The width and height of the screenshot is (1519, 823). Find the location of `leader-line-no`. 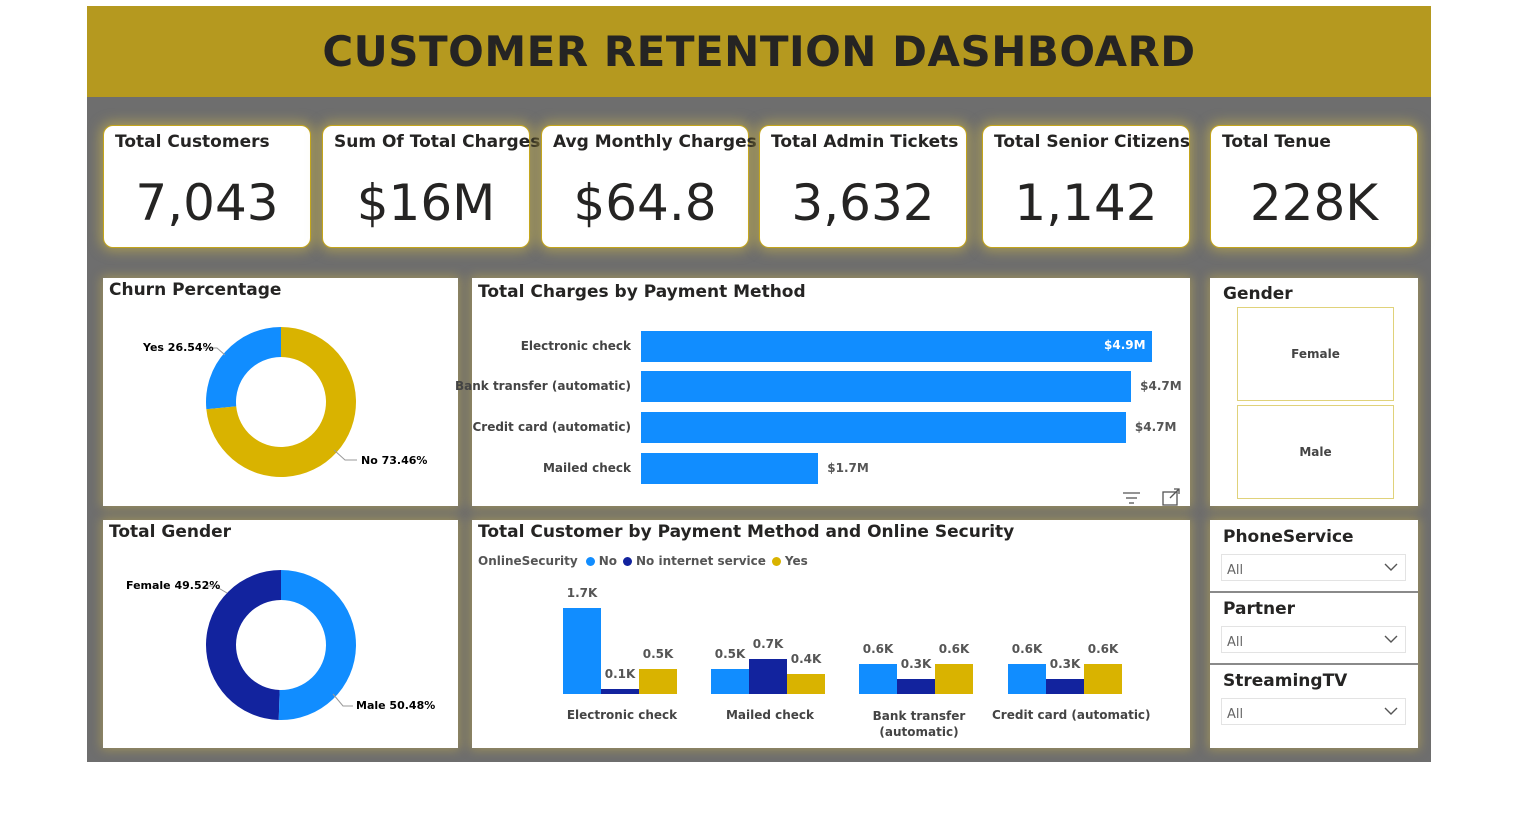

leader-line-no is located at coordinates (345, 455).